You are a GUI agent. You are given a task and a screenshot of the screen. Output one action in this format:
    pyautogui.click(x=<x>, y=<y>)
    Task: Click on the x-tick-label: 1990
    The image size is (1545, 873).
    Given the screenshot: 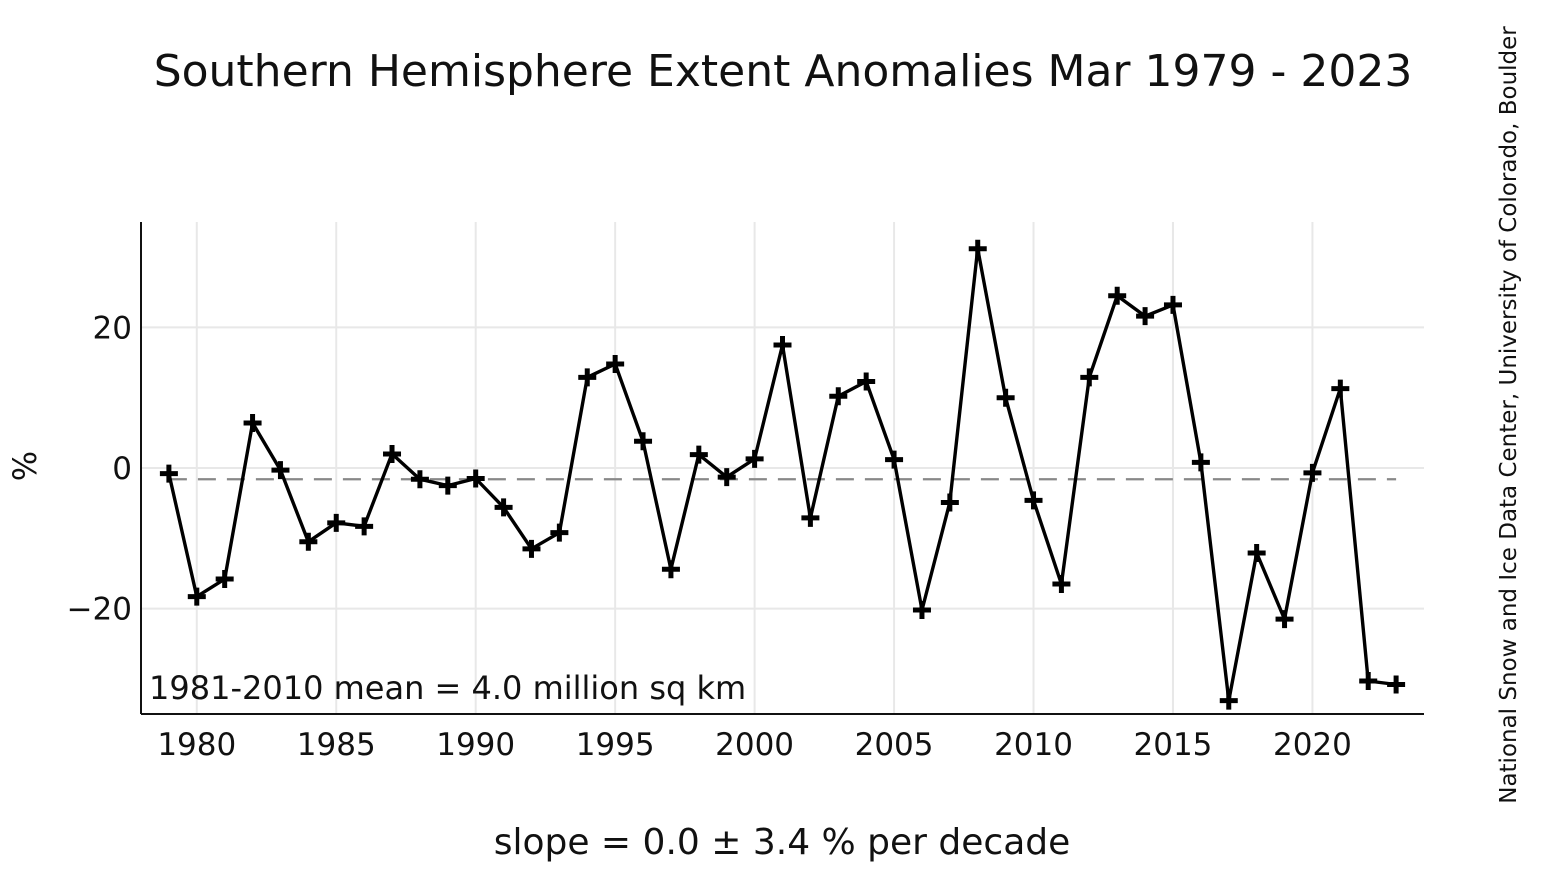 What is the action you would take?
    pyautogui.click(x=475, y=745)
    